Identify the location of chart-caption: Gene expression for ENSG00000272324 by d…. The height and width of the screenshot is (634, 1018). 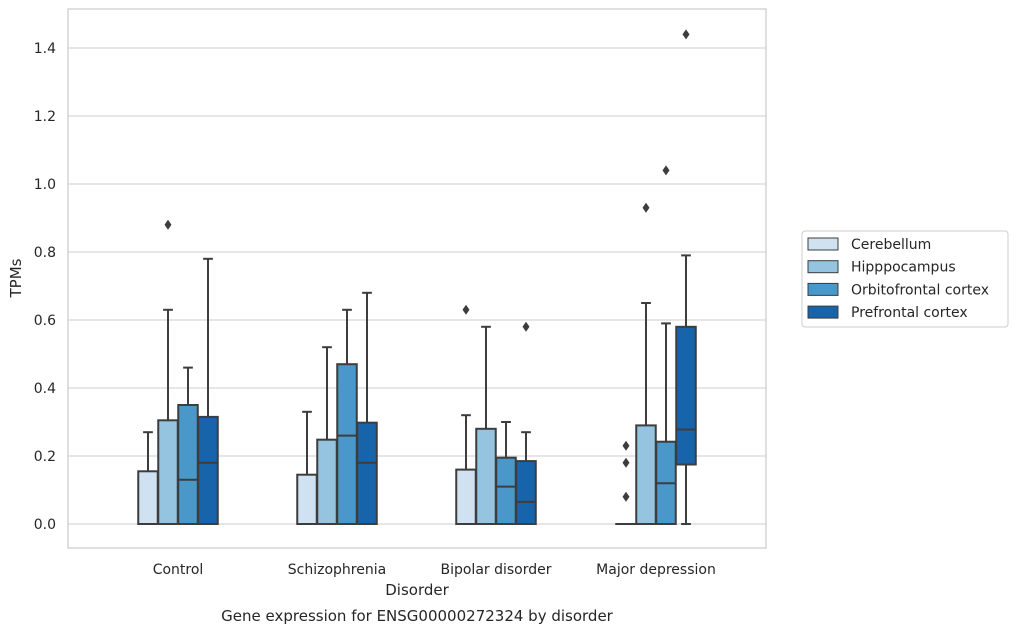
(417, 616).